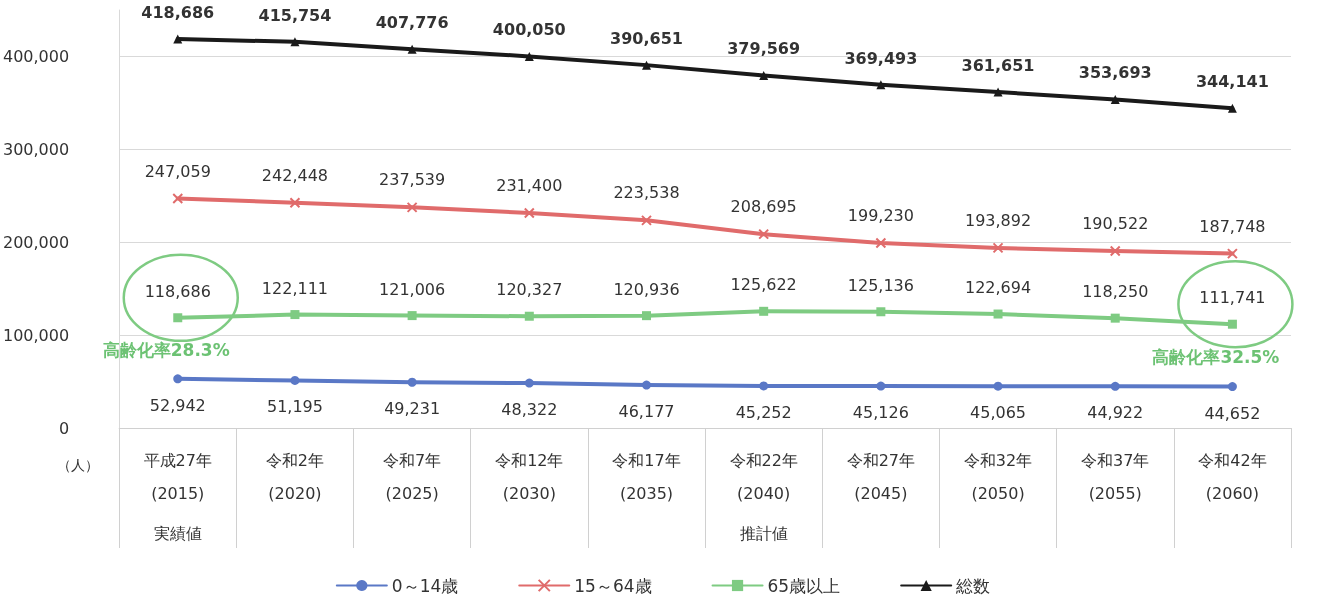  I want to click on data-label: 51,195, so click(294, 407).